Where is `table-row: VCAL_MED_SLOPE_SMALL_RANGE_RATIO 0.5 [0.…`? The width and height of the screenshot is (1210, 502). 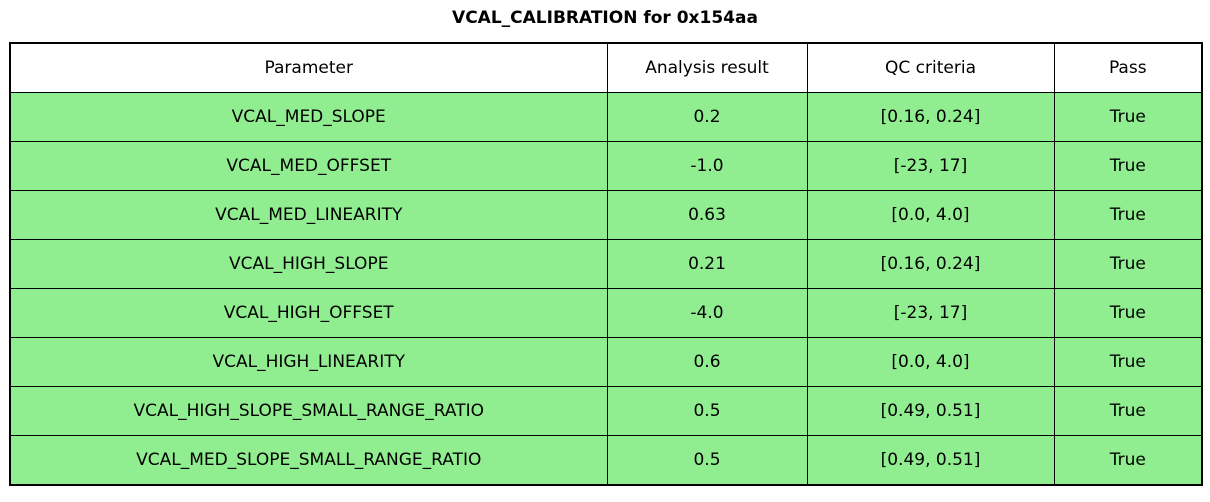
table-row: VCAL_MED_SLOPE_SMALL_RANGE_RATIO 0.5 [0.… is located at coordinates (606, 460).